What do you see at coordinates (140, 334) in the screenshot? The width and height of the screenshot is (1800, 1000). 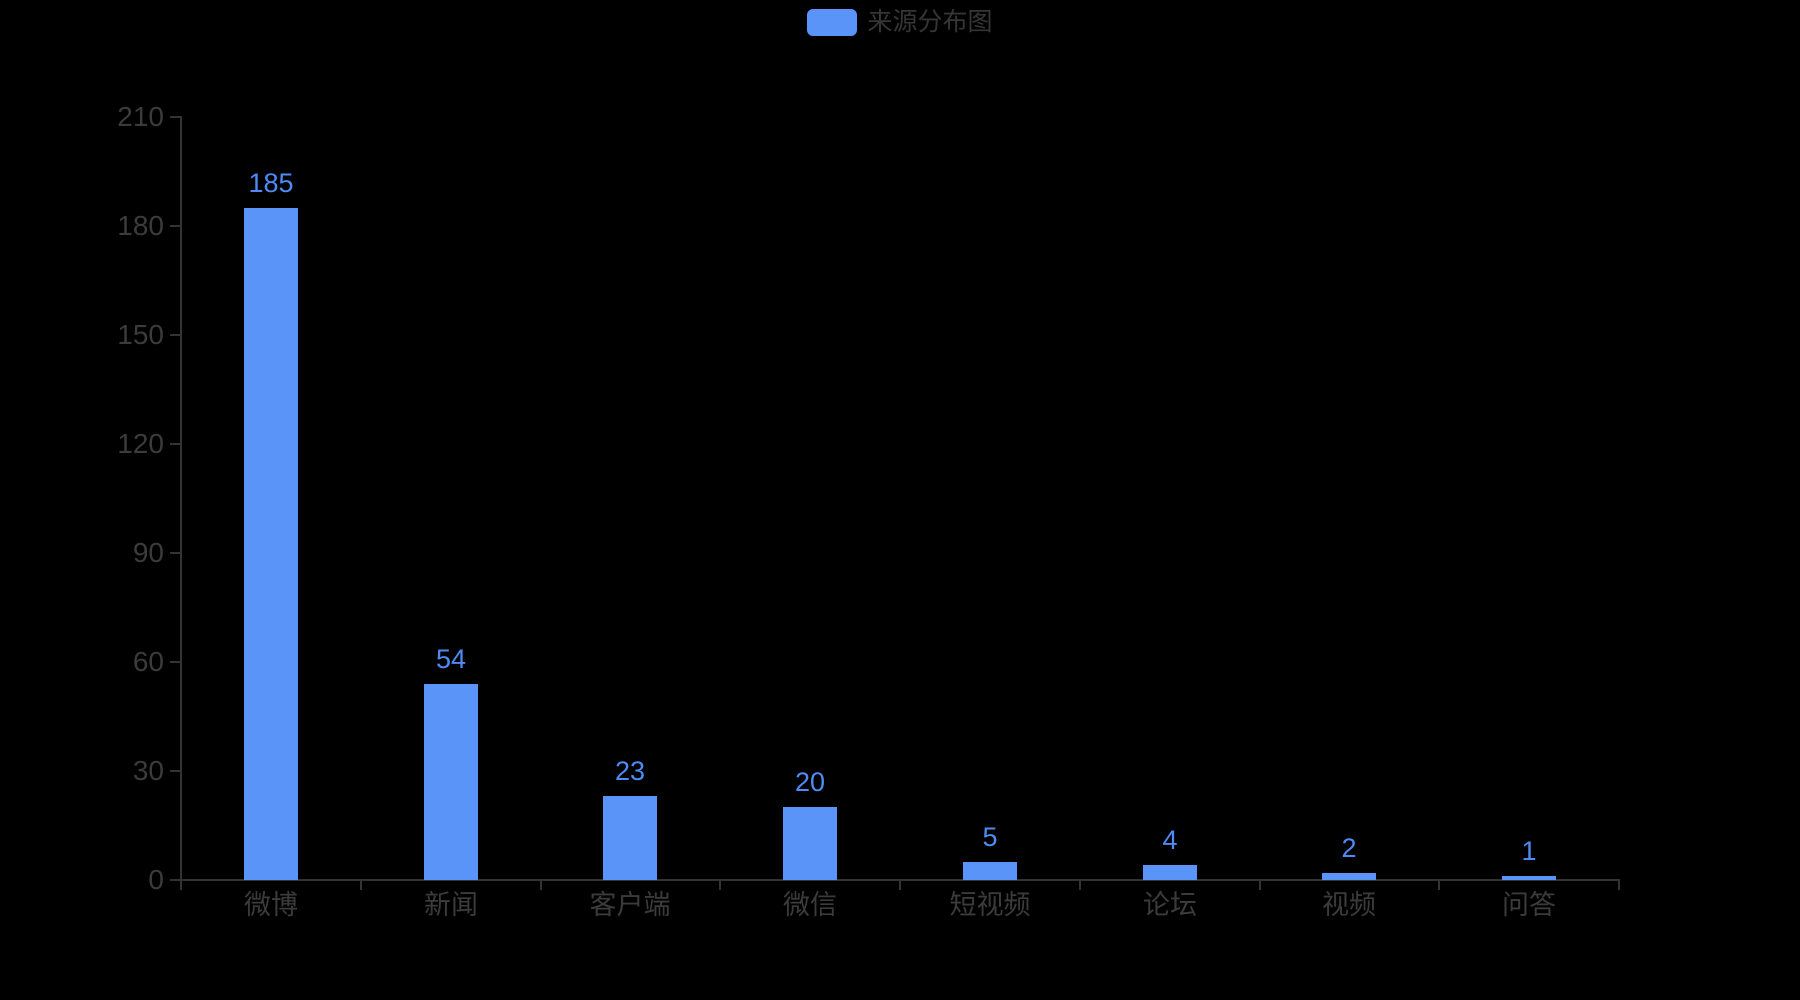 I see `y-axis-label: 150` at bounding box center [140, 334].